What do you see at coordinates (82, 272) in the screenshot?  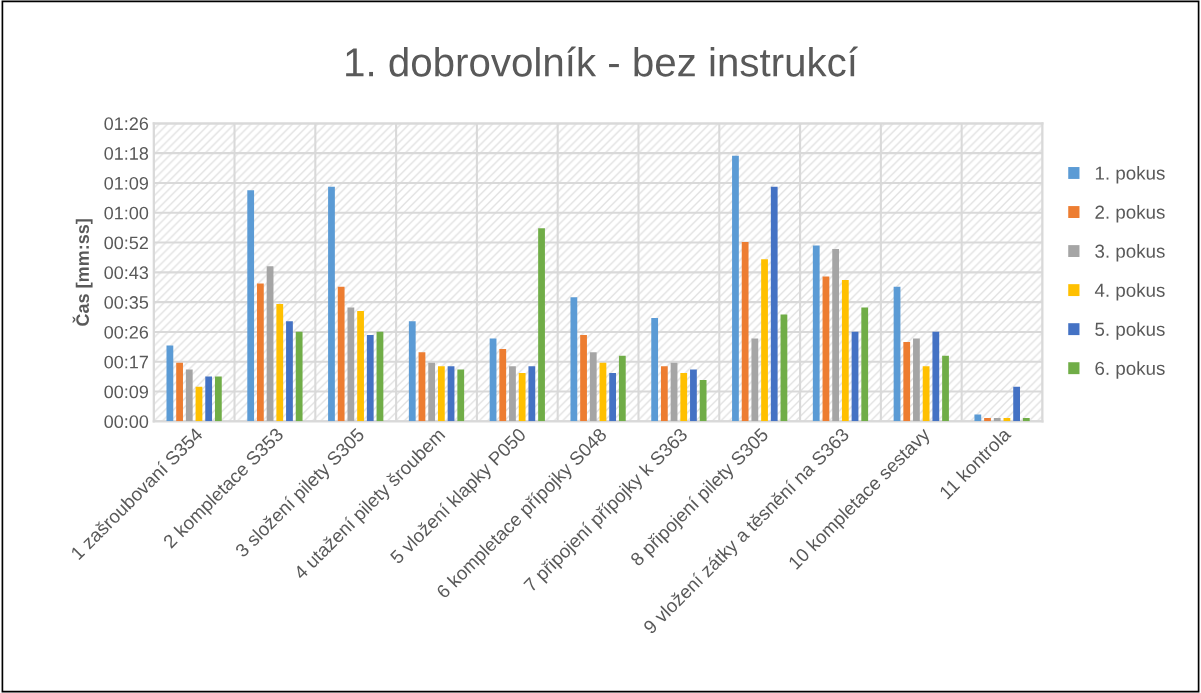 I see `y-axis-title: Čas [mm:ss]` at bounding box center [82, 272].